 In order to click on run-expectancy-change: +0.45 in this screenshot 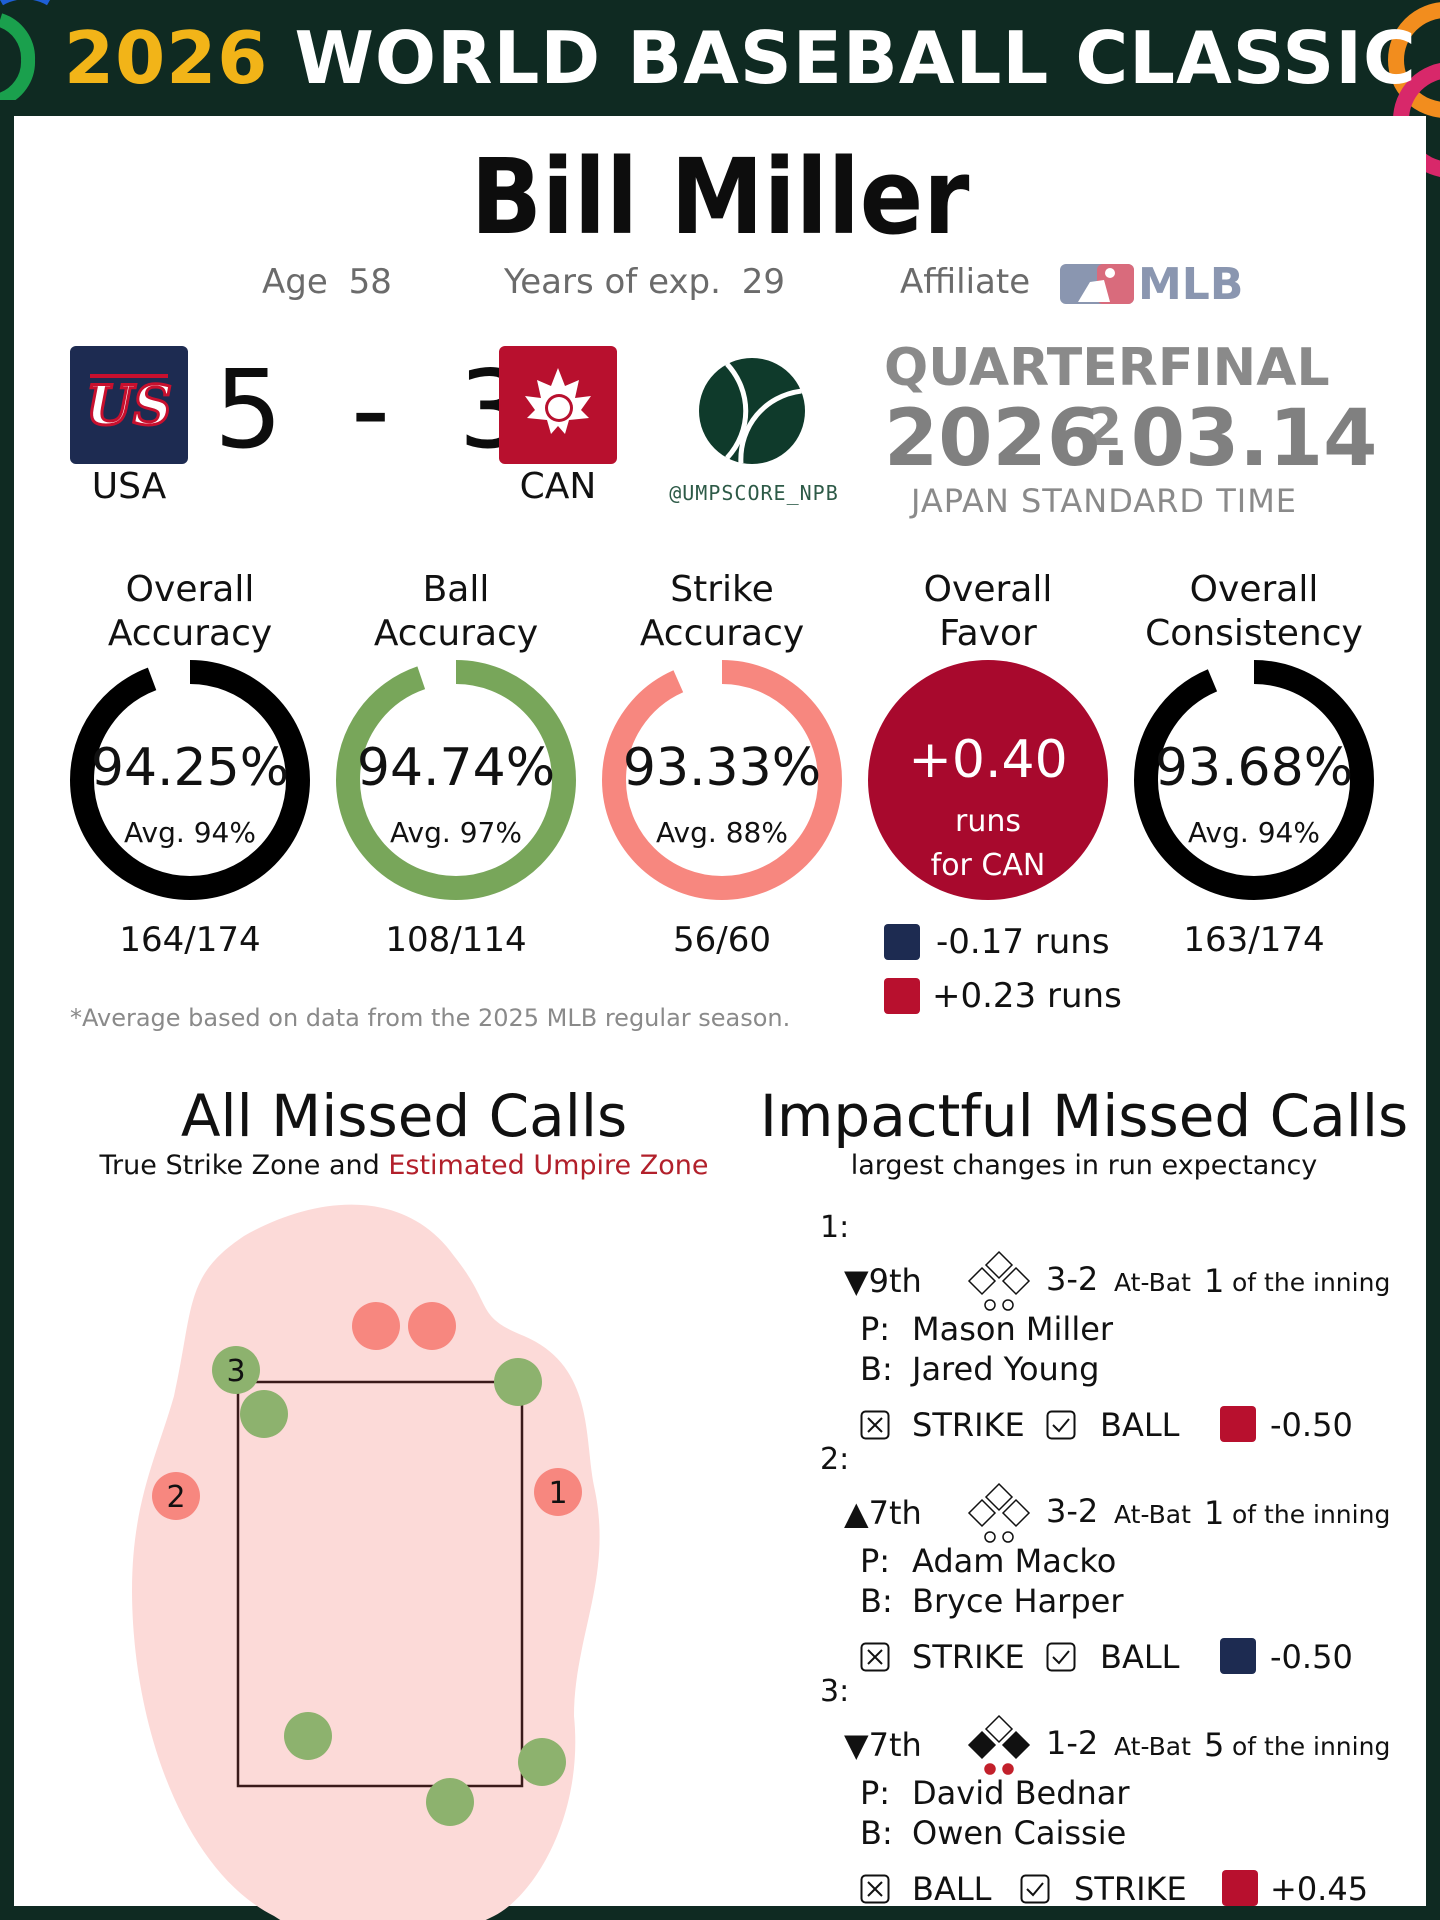, I will do `click(1319, 1889)`.